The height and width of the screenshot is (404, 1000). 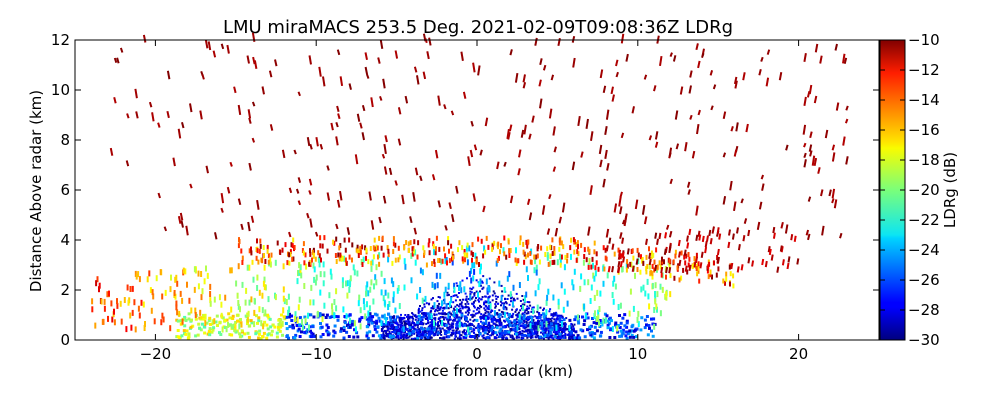 I want to click on colorbar-label: LDRg (dB), so click(x=950, y=190).